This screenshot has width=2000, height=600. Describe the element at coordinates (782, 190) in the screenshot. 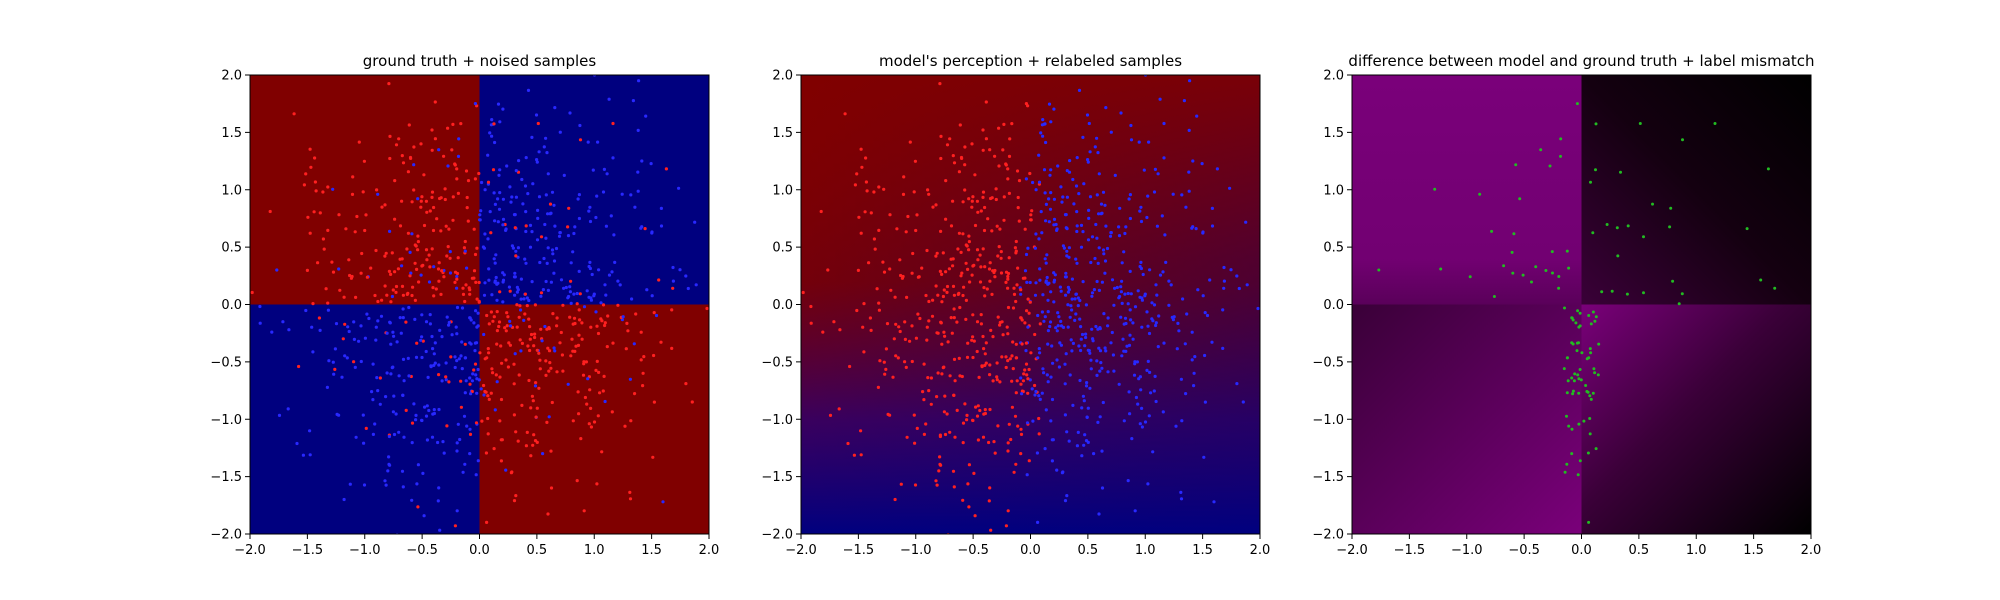

I see `y-tick-label: 1.0` at that location.